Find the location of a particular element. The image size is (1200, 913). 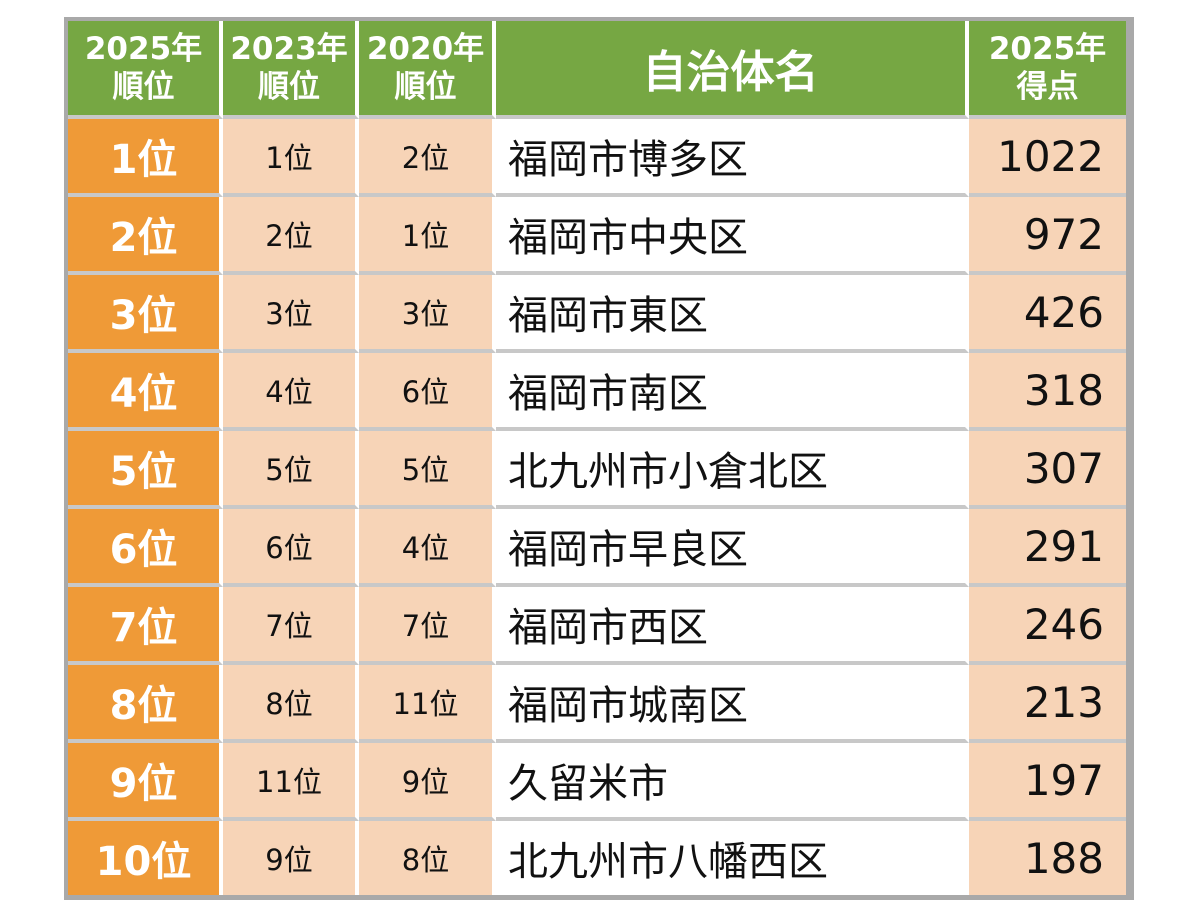

table-row: 5位 5位 5位 北九州市小倉北区 307 is located at coordinates (597, 470).